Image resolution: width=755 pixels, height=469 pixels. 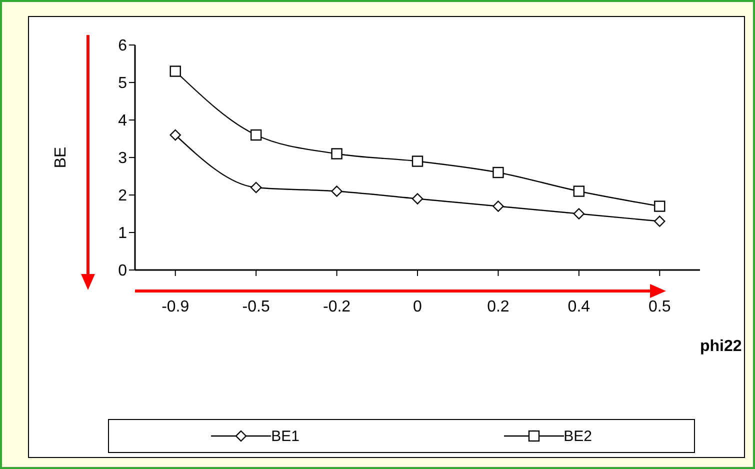 I want to click on legend-label: BE2, so click(x=578, y=436).